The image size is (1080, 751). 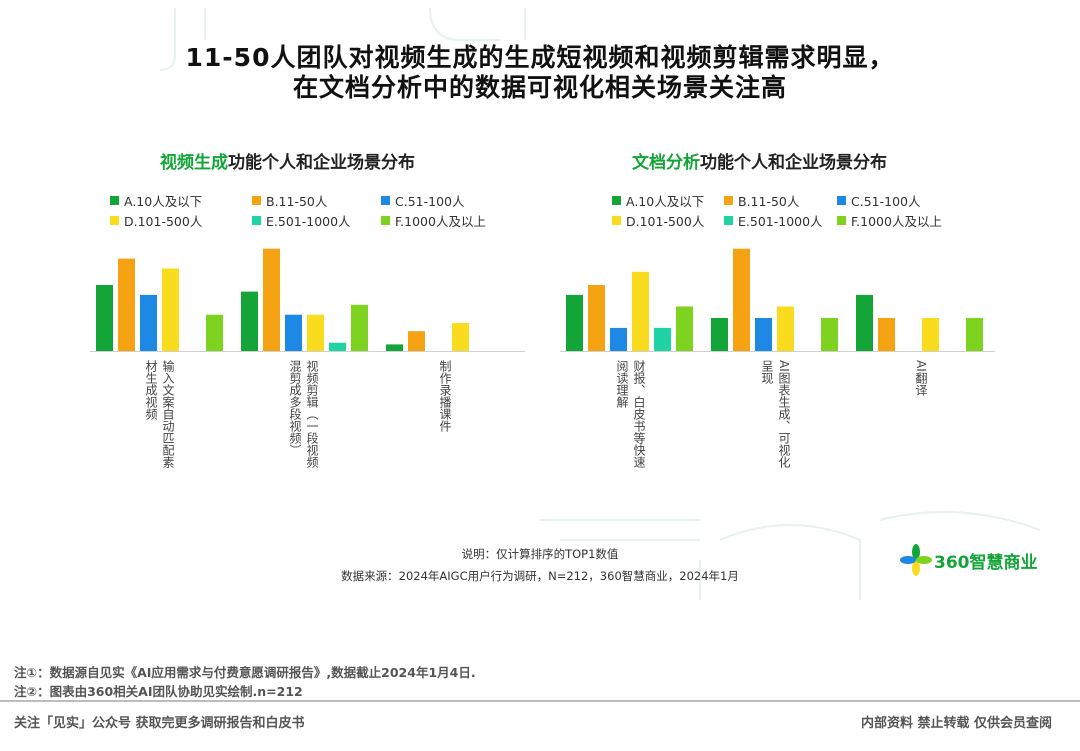 What do you see at coordinates (312, 414) in the screenshot?
I see `category-label-line: 视频剪辑（一段视频` at bounding box center [312, 414].